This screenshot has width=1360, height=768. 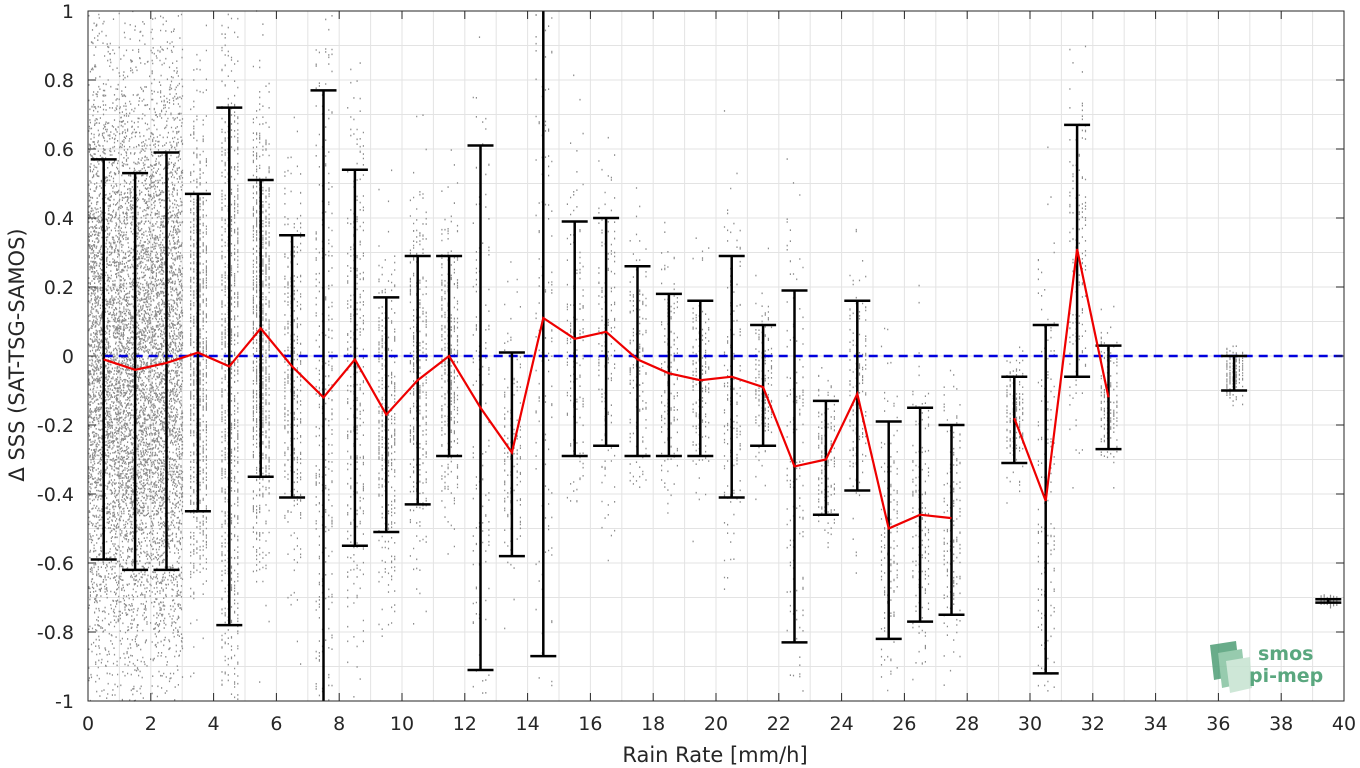 I want to click on x-tick-label: 38, so click(x=1281, y=724).